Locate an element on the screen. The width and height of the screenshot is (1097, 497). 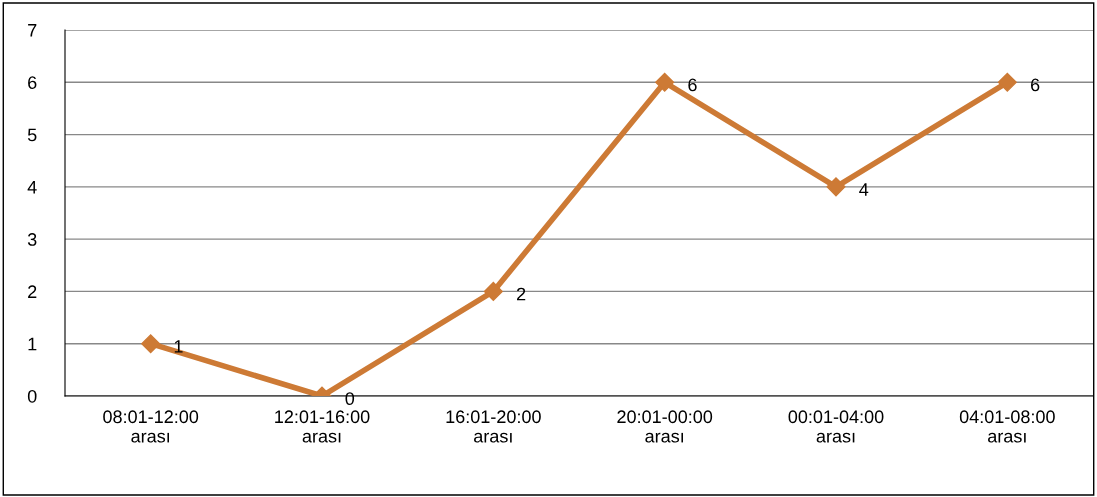
y-tick-label: 3 is located at coordinates (32, 239).